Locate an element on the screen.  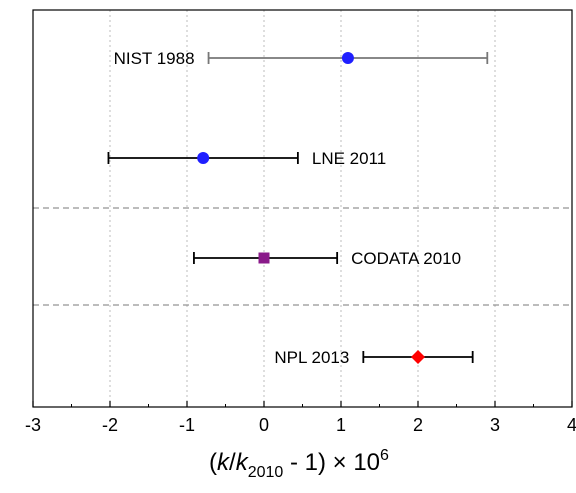
point-label: CODATA 2010 is located at coordinates (406, 258).